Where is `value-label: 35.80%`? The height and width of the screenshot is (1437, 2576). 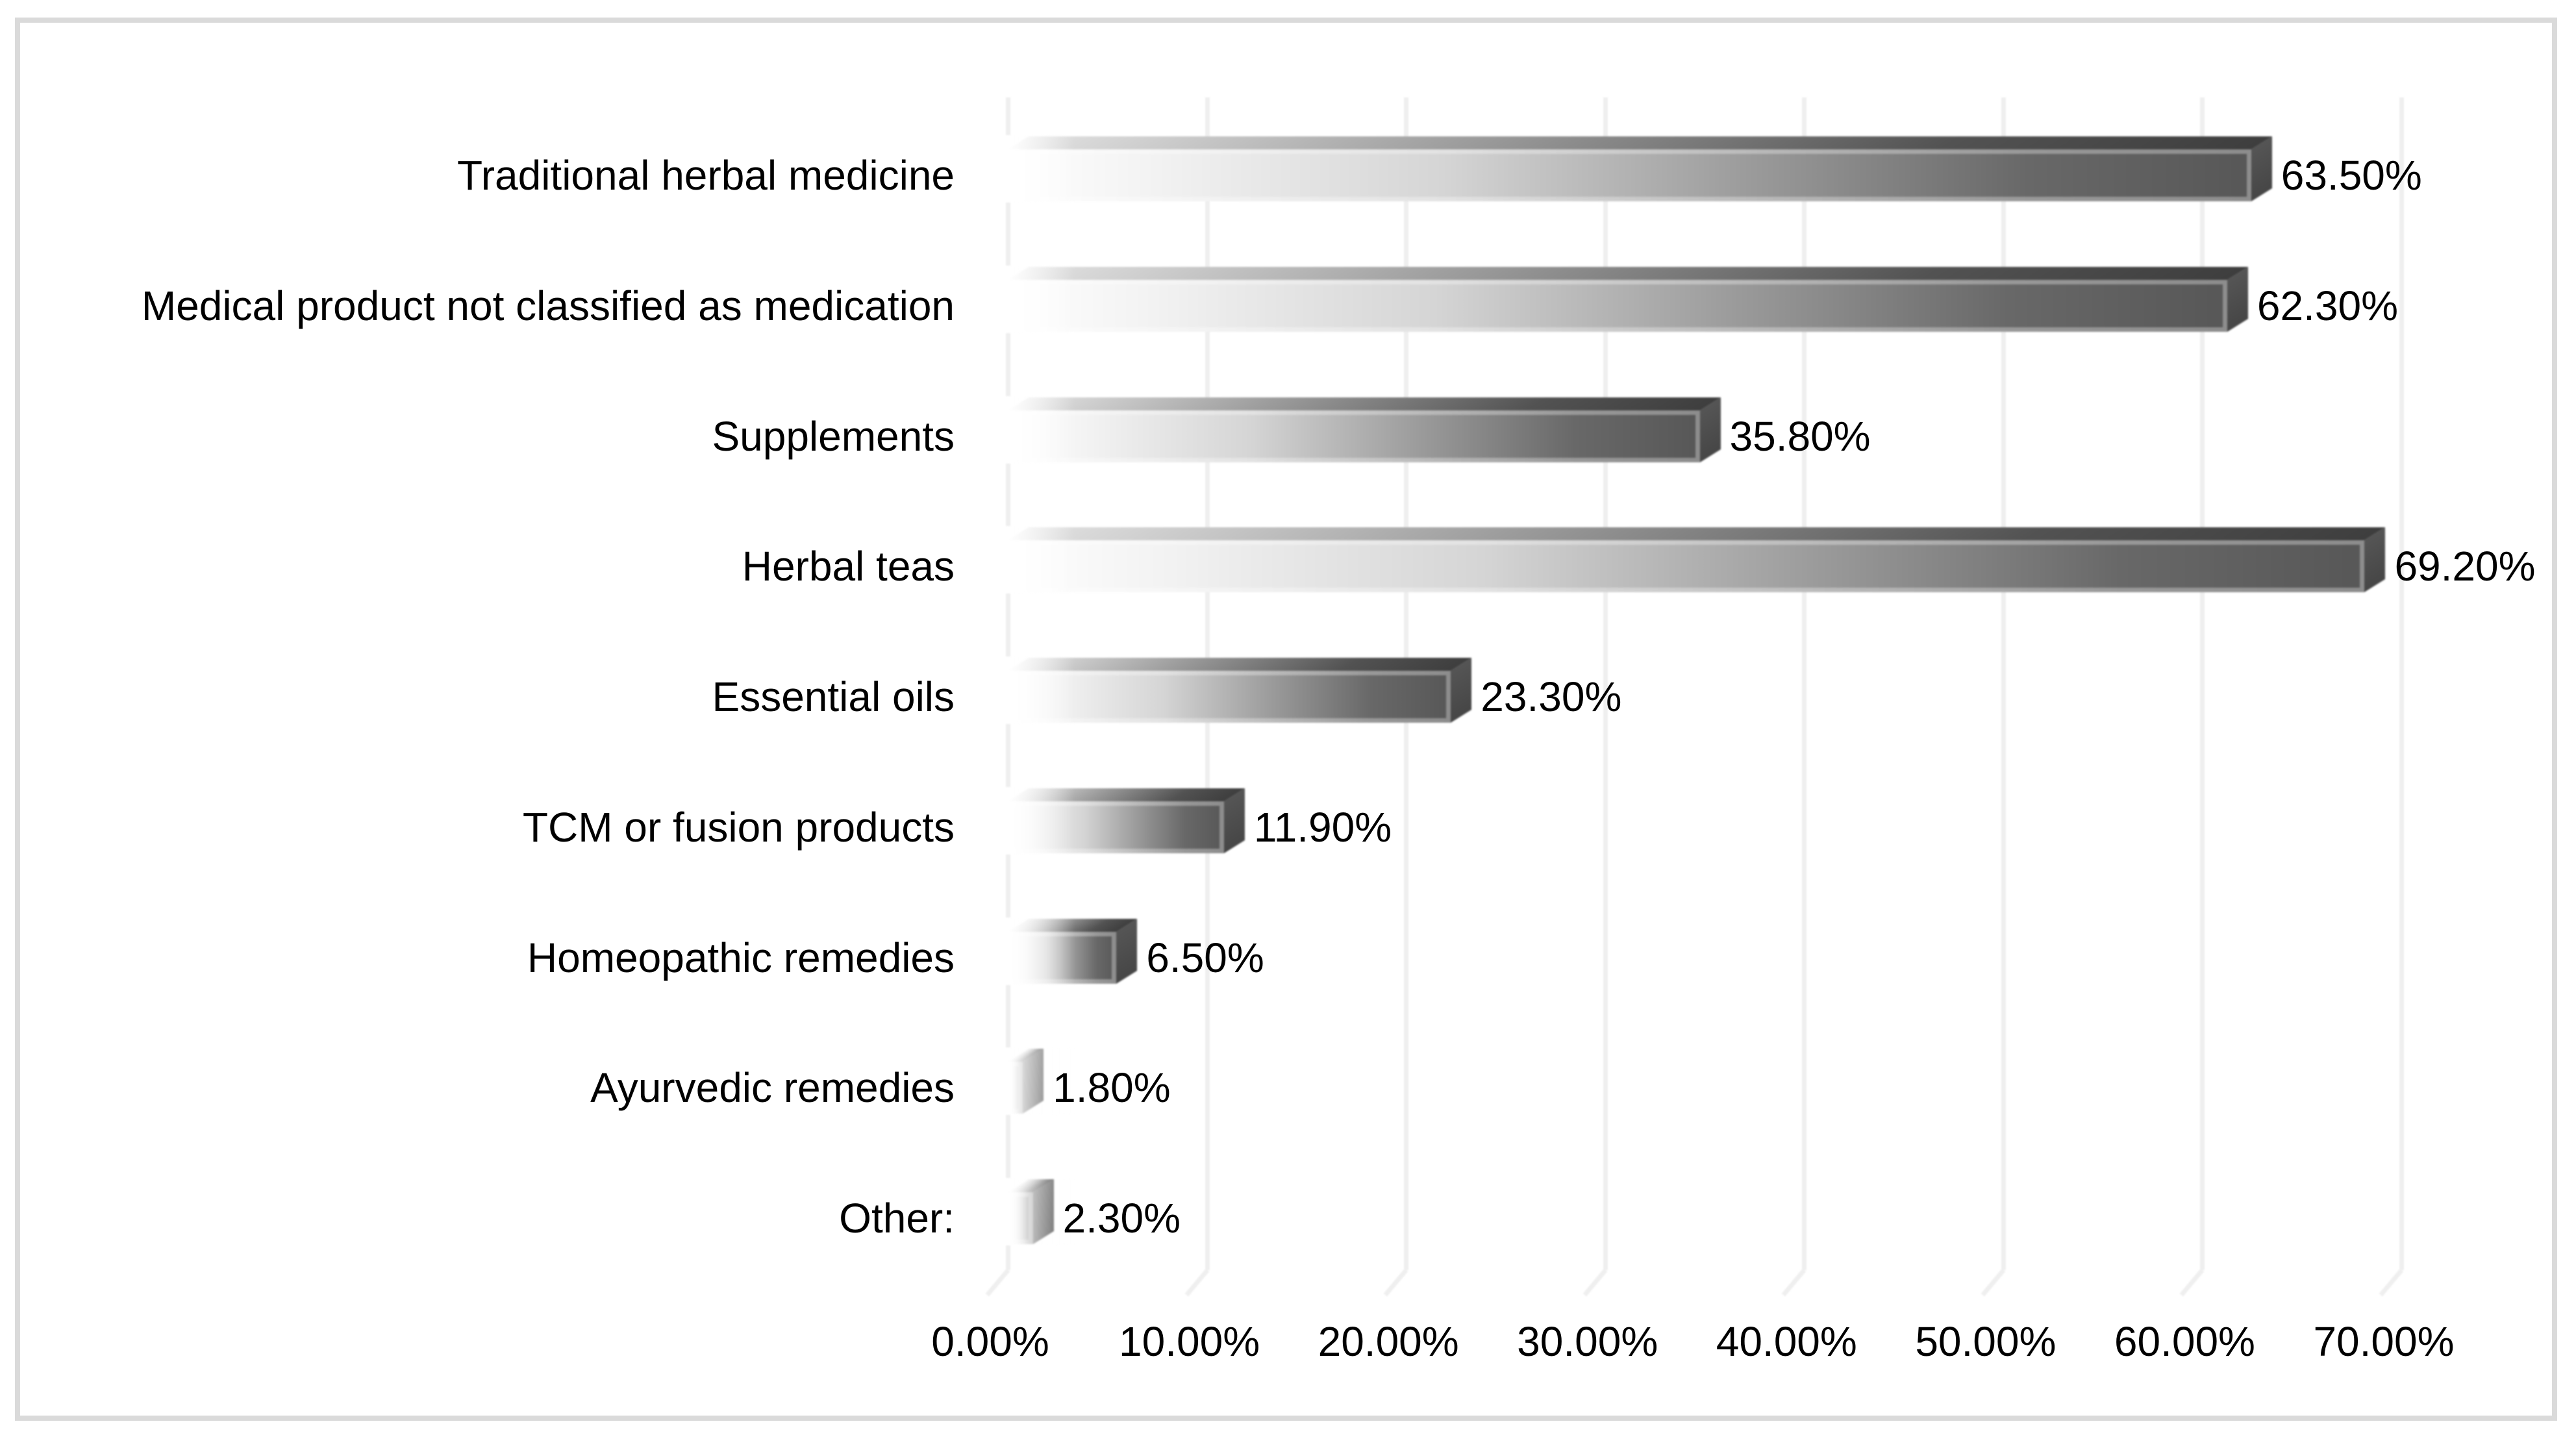 value-label: 35.80% is located at coordinates (1800, 436).